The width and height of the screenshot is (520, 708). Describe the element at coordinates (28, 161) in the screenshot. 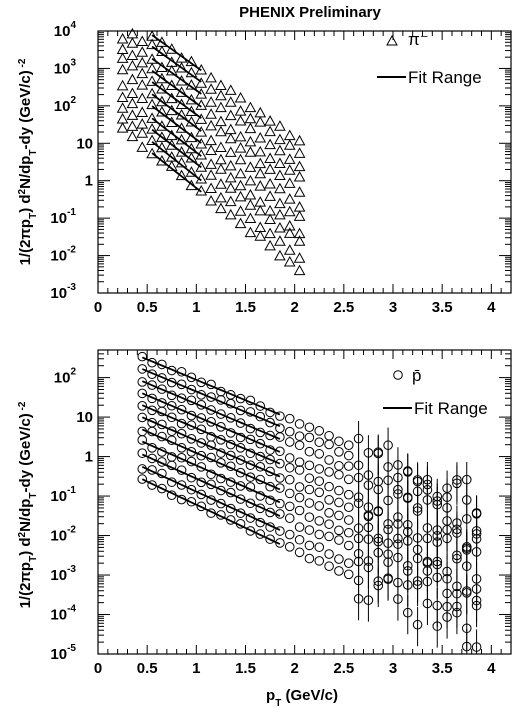

I see `y-axis-label-top: 1/(2πpT) d2N/dpT-dy (GeV/c) -2` at that location.